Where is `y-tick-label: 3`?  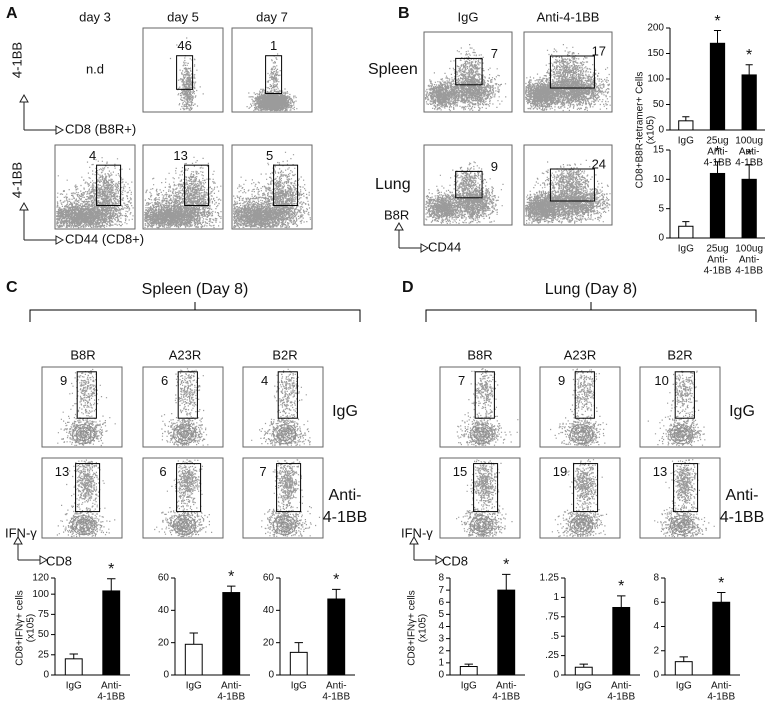 y-tick-label: 3 is located at coordinates (441, 638).